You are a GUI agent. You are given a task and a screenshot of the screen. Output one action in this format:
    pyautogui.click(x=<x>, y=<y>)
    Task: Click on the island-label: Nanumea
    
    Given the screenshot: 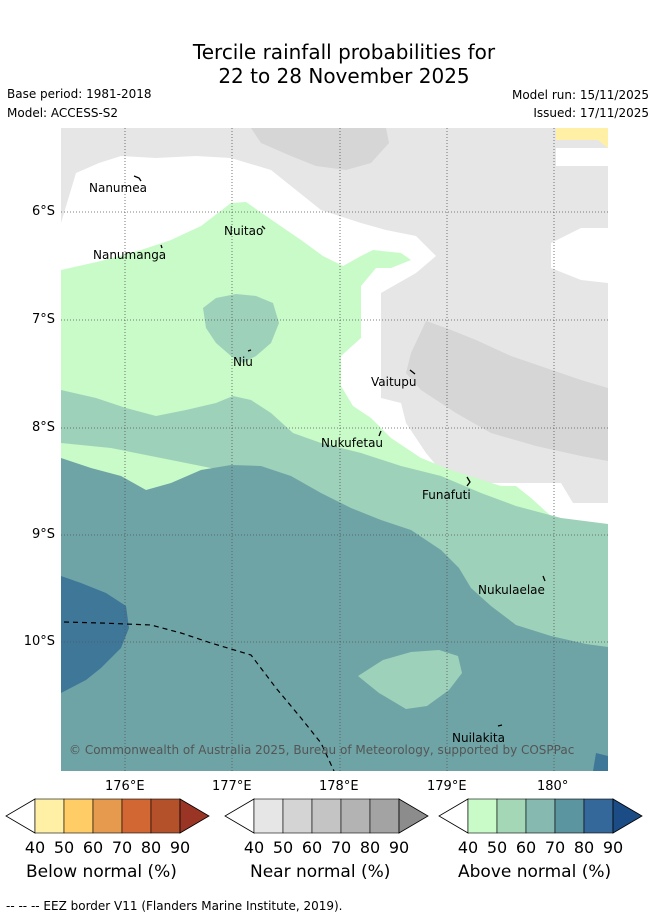 What is the action you would take?
    pyautogui.click(x=118, y=188)
    